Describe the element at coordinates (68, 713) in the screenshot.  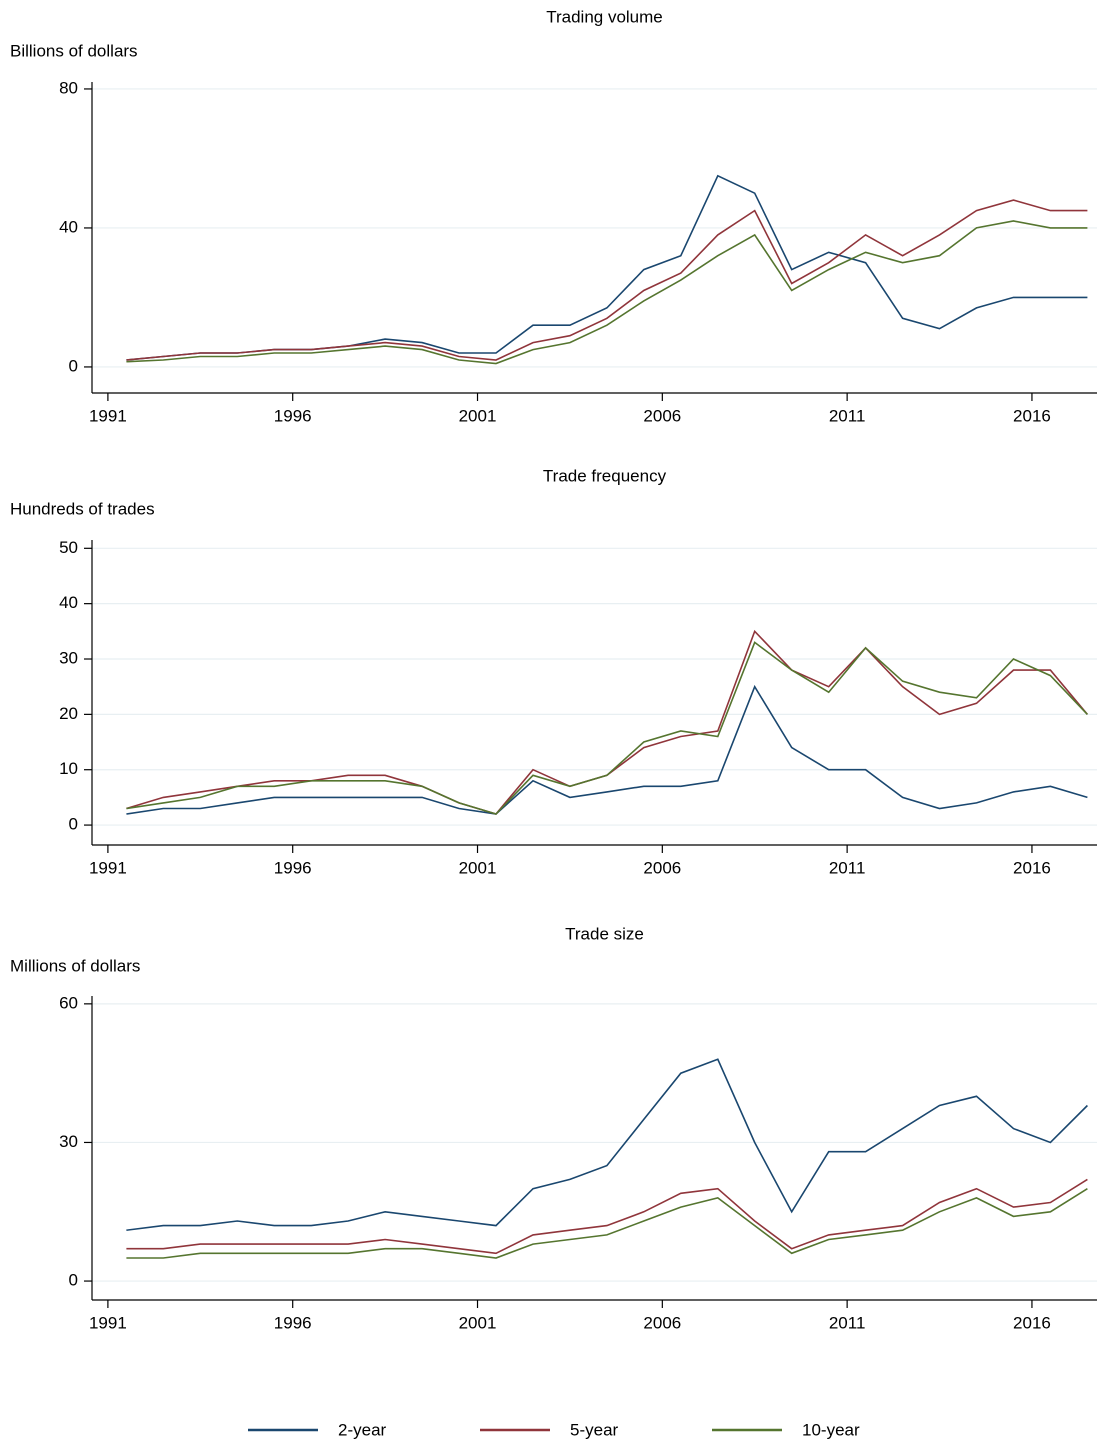
I see `y-tick-label: 20` at that location.